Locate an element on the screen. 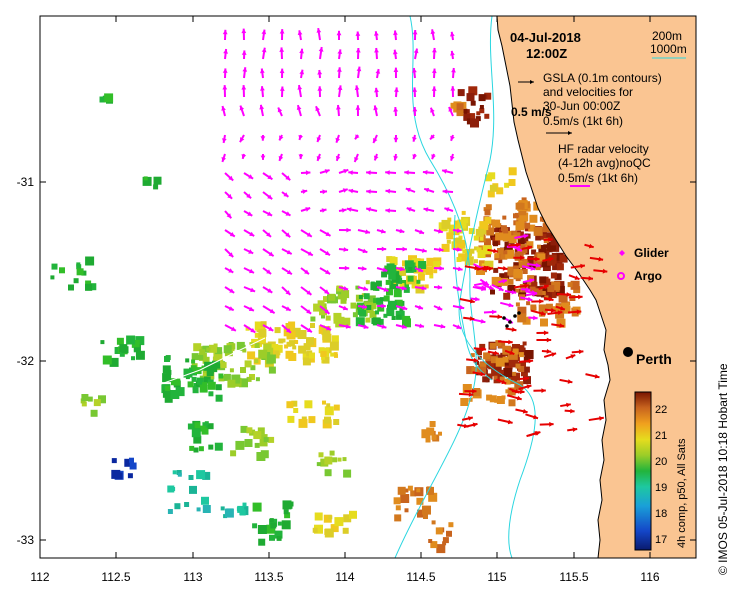 The image size is (739, 592). x-tick-label: 113 is located at coordinates (192, 577).